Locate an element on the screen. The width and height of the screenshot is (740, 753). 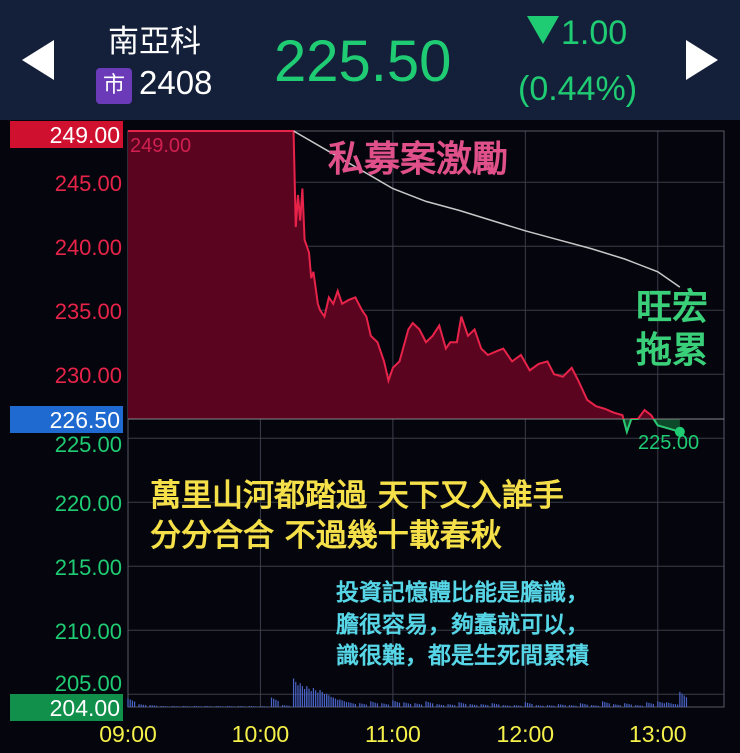
reference-price-label-box is located at coordinates (66, 419).